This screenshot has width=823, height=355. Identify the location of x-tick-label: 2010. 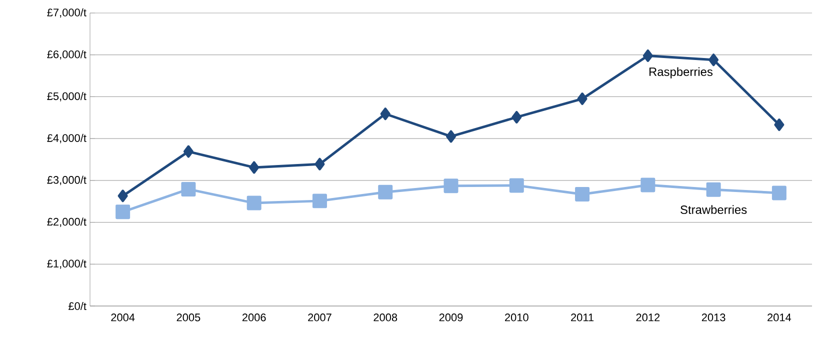
(516, 318).